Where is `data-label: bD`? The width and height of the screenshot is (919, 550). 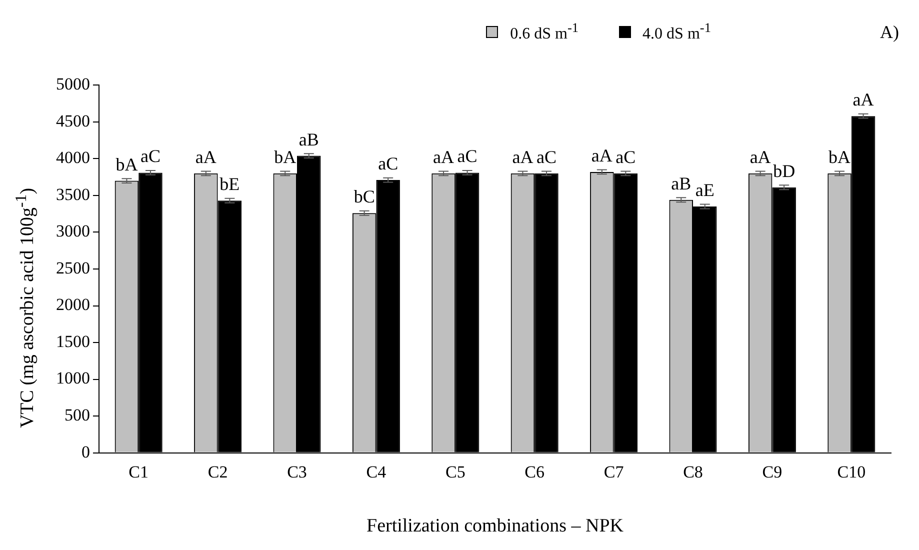 data-label: bD is located at coordinates (784, 170).